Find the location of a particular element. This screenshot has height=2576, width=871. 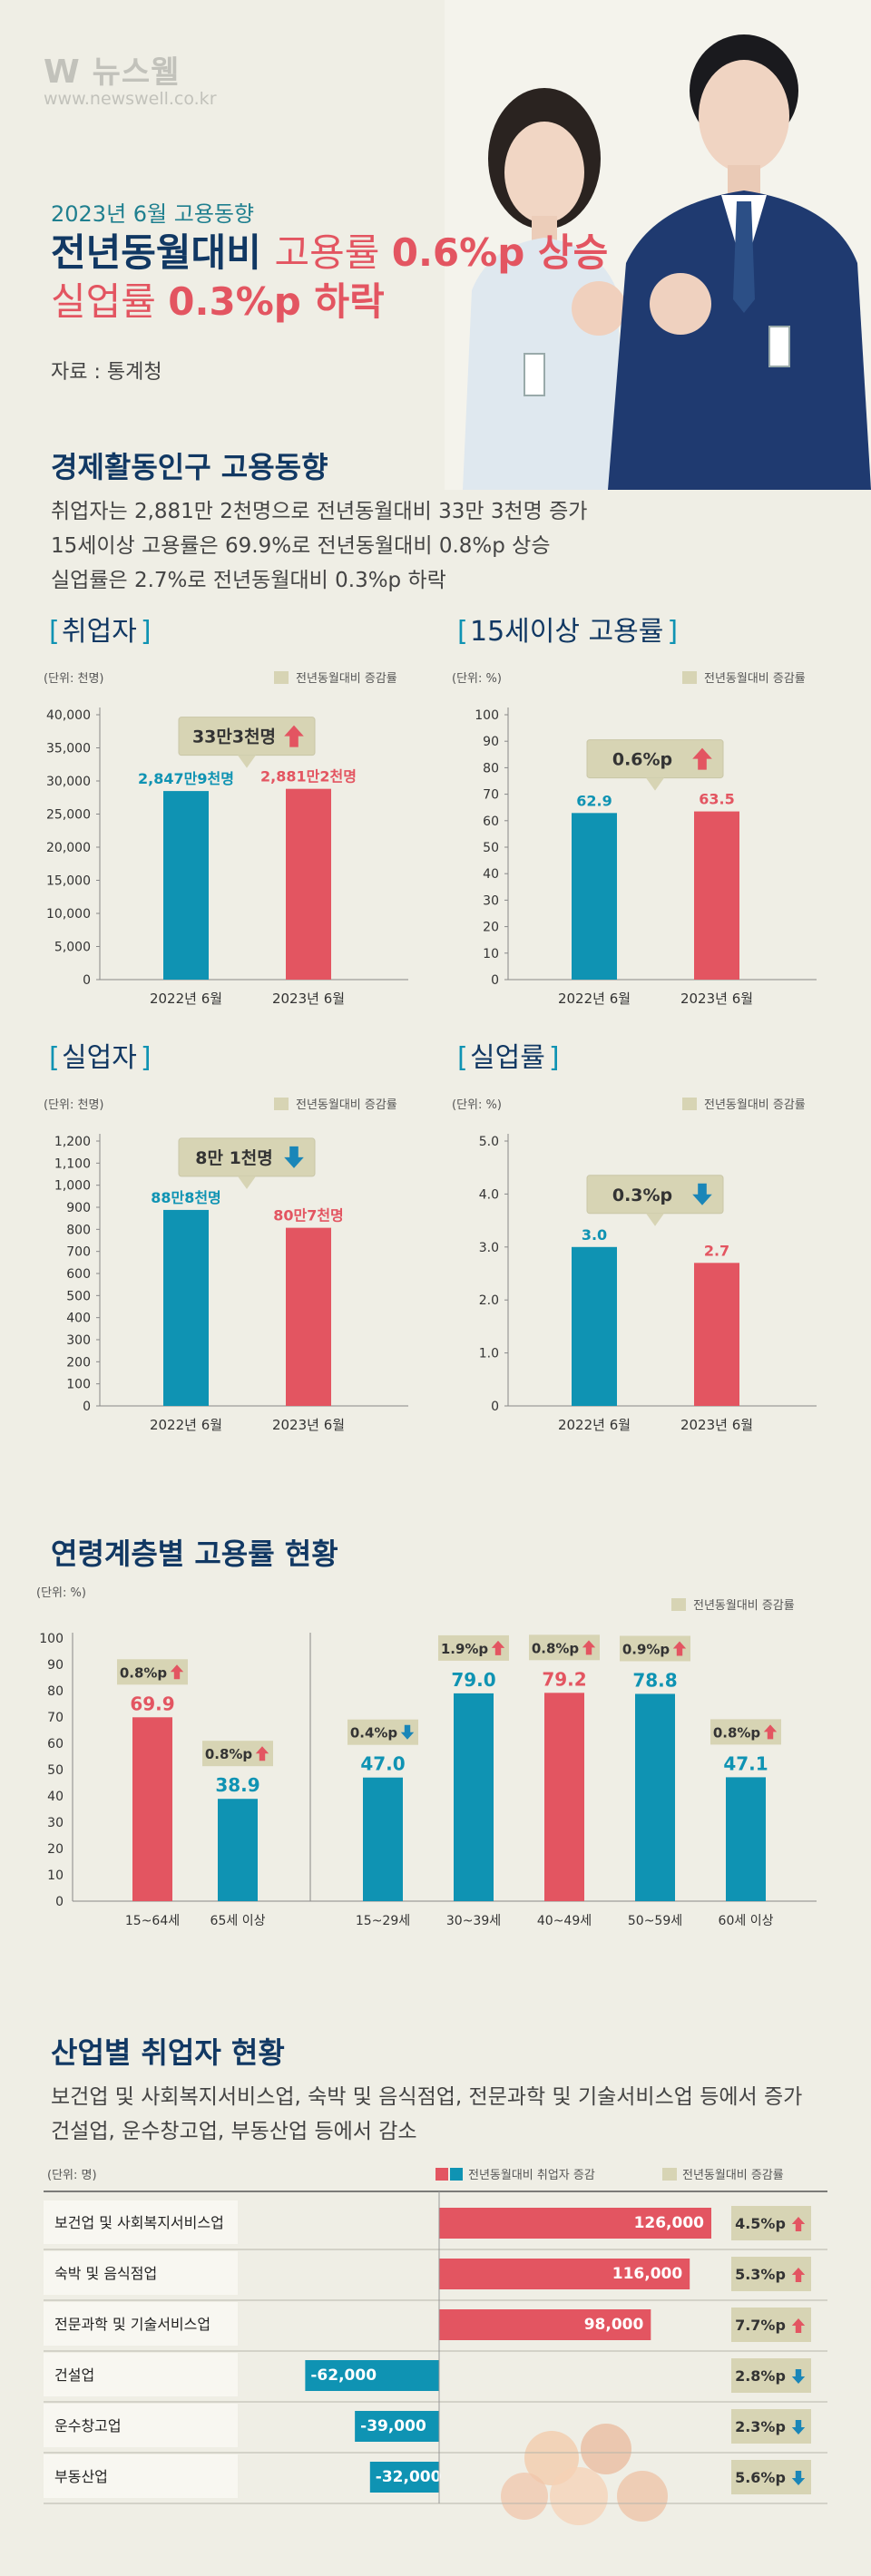

bar-value-label: 38.9 is located at coordinates (237, 1785).